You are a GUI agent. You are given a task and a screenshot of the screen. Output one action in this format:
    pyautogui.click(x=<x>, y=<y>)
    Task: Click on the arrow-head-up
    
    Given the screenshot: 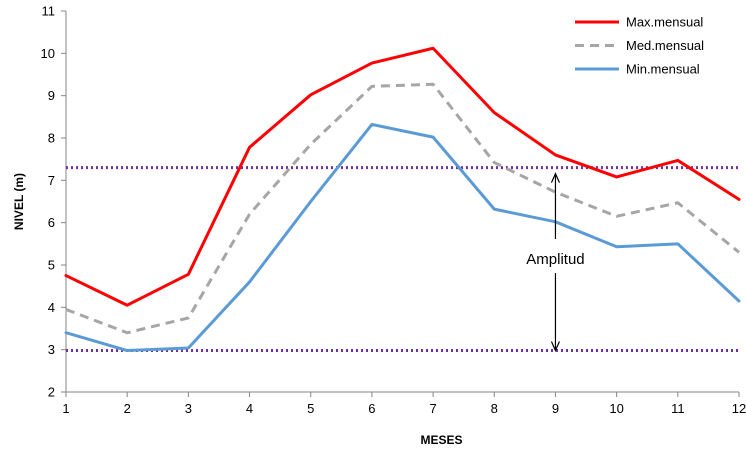 What is the action you would take?
    pyautogui.click(x=555, y=177)
    